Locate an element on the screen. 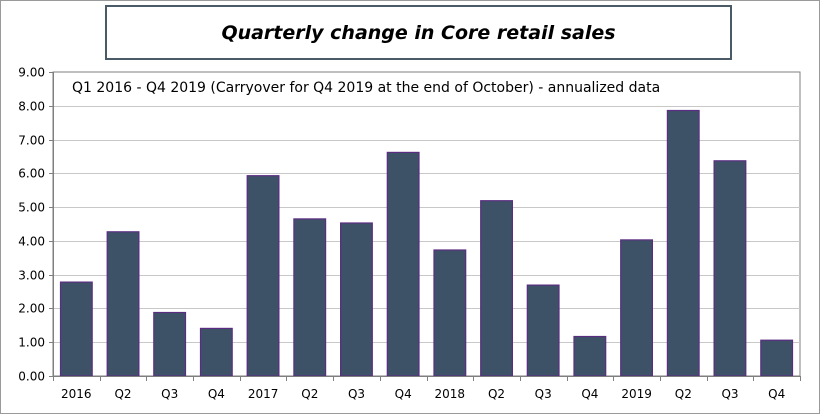 This screenshot has height=414, width=820. x-tick-label: 2019 is located at coordinates (636, 394).